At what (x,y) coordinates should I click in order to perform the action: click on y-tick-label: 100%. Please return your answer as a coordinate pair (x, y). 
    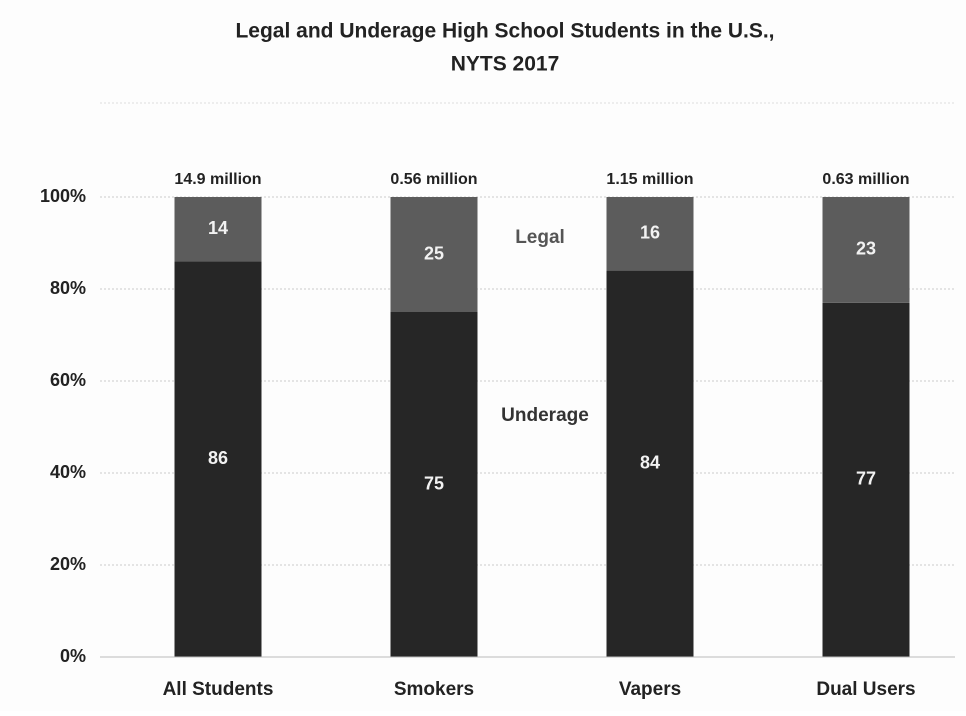
    Looking at the image, I should click on (63, 196).